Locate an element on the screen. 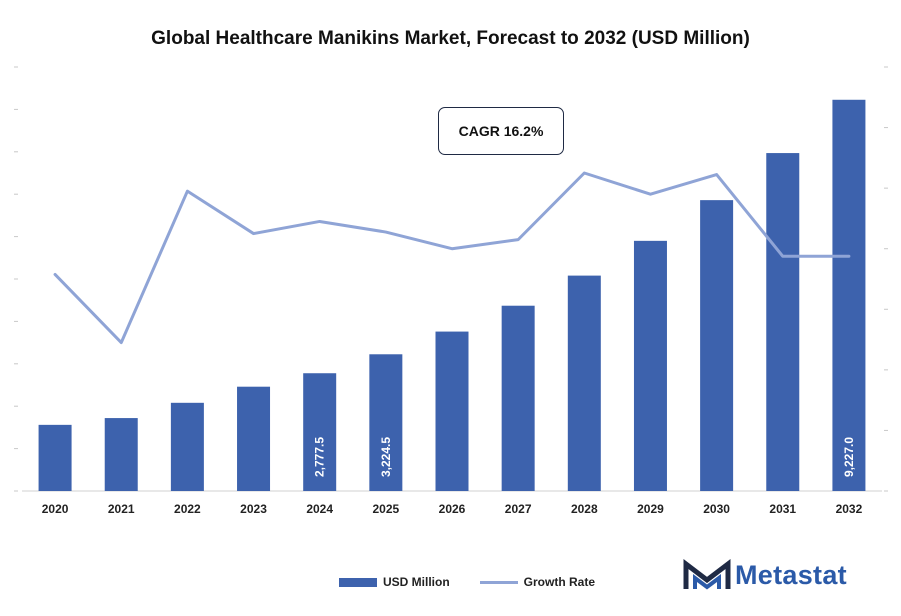 The height and width of the screenshot is (616, 901). legend-label-growth-rate: Growth Rate is located at coordinates (559, 582).